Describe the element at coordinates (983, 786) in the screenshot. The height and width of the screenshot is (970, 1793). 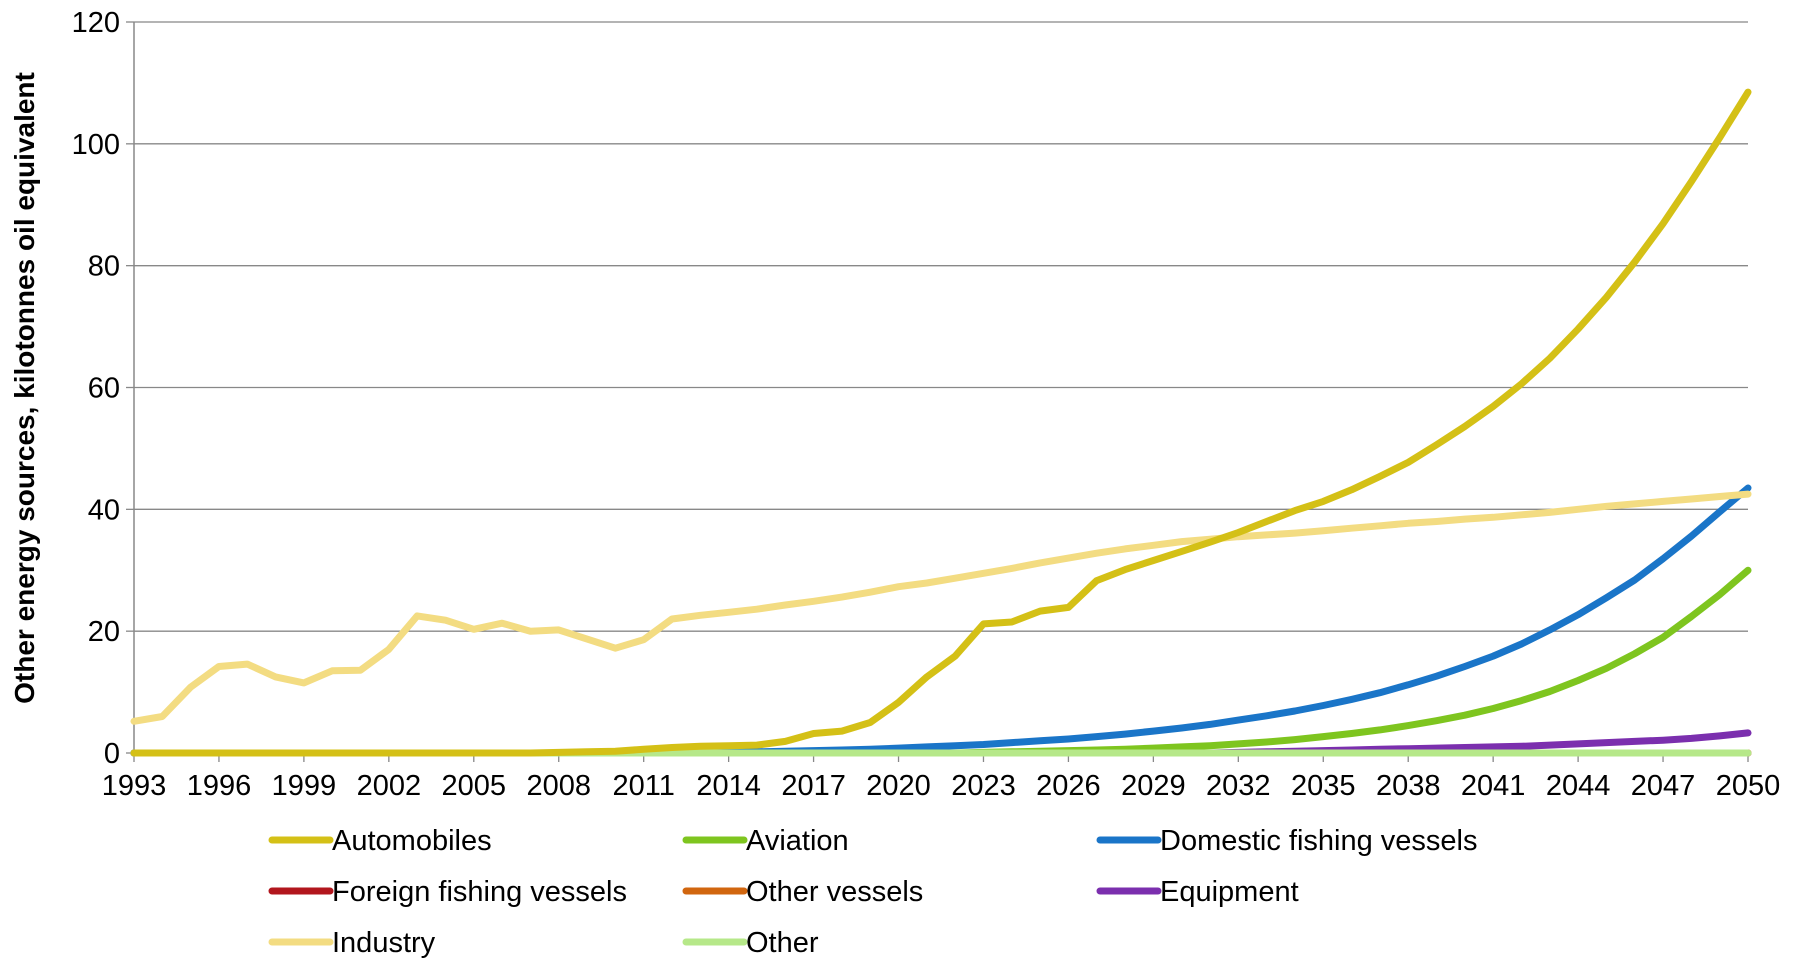
I see `x-tick-label: 2023` at that location.